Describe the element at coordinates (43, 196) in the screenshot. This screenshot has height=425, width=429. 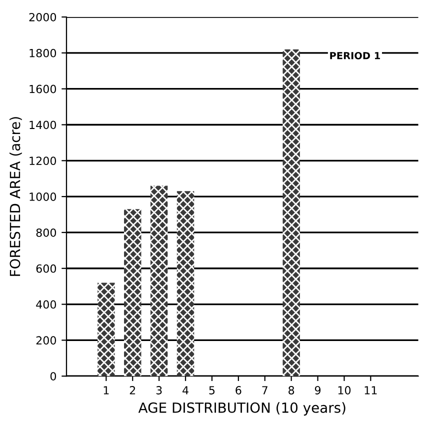
I see `y-tick-label: 1000` at that location.